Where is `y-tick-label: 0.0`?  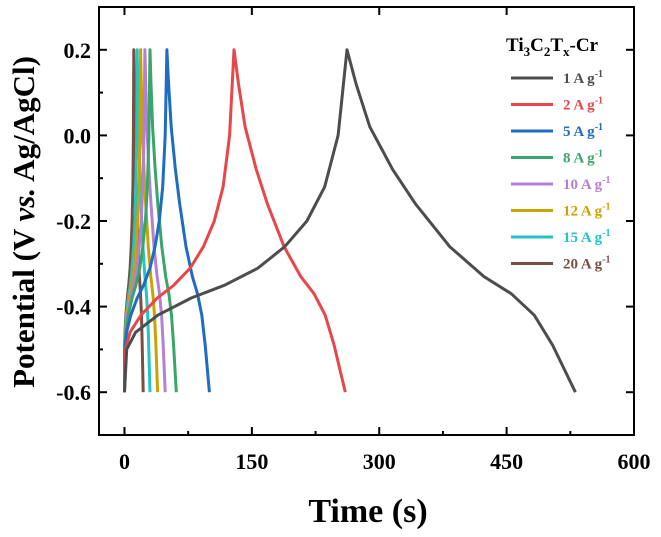
y-tick-label: 0.0 is located at coordinates (78, 135).